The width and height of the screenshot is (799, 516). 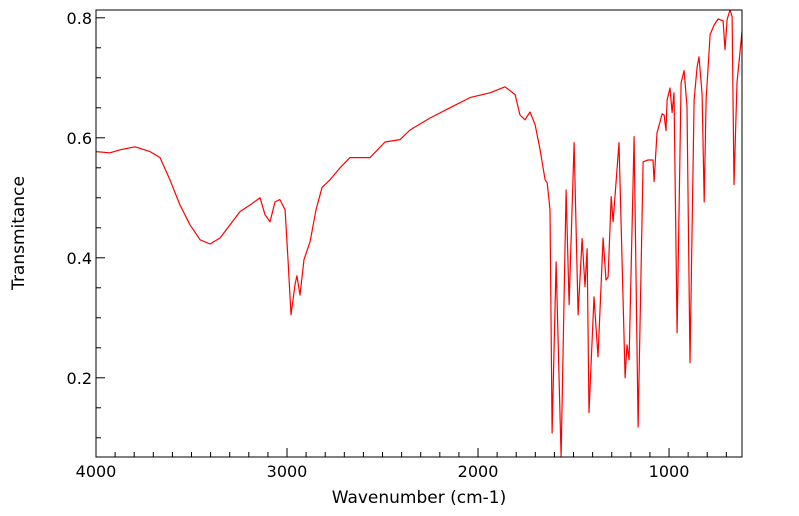 What do you see at coordinates (478, 471) in the screenshot?
I see `x-tick-label: 2000` at bounding box center [478, 471].